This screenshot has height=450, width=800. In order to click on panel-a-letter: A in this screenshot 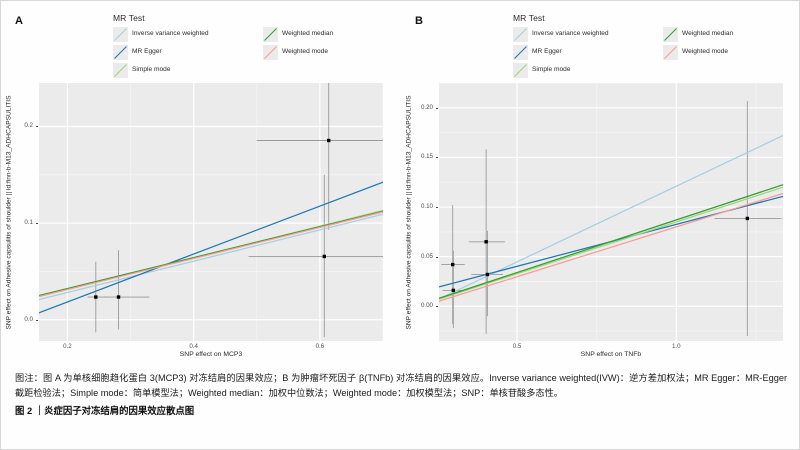, I will do `click(19, 21)`.